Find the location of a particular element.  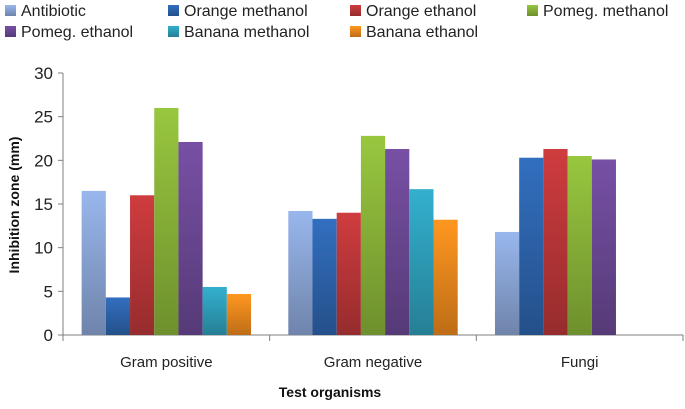

legend-label: Pomeg. ethanol is located at coordinates (77, 32).